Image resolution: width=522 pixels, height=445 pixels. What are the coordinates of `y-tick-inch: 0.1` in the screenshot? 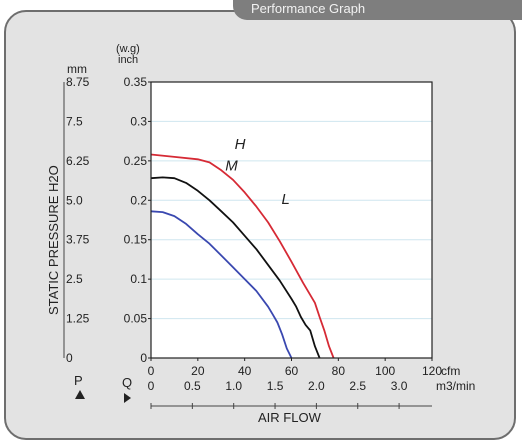 It's located at (138, 279).